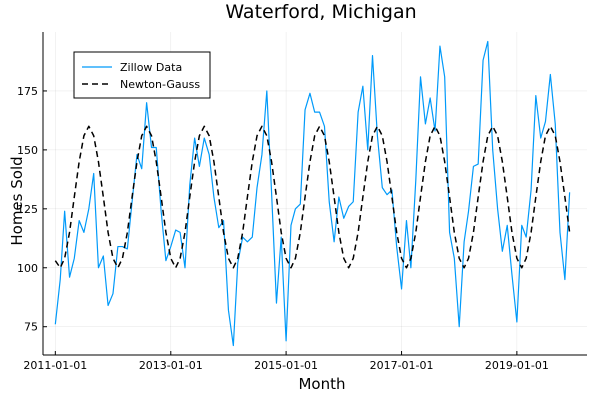 The height and width of the screenshot is (400, 600). I want to click on y-tick-label-4: 175, so click(27, 91).